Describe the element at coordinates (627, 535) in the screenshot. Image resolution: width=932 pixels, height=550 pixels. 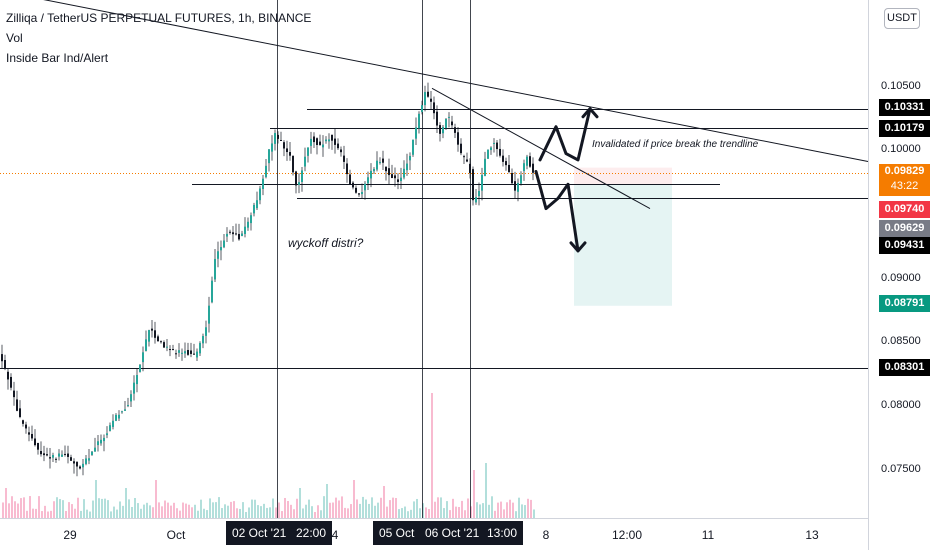
I see `time-tick: 12:00` at that location.